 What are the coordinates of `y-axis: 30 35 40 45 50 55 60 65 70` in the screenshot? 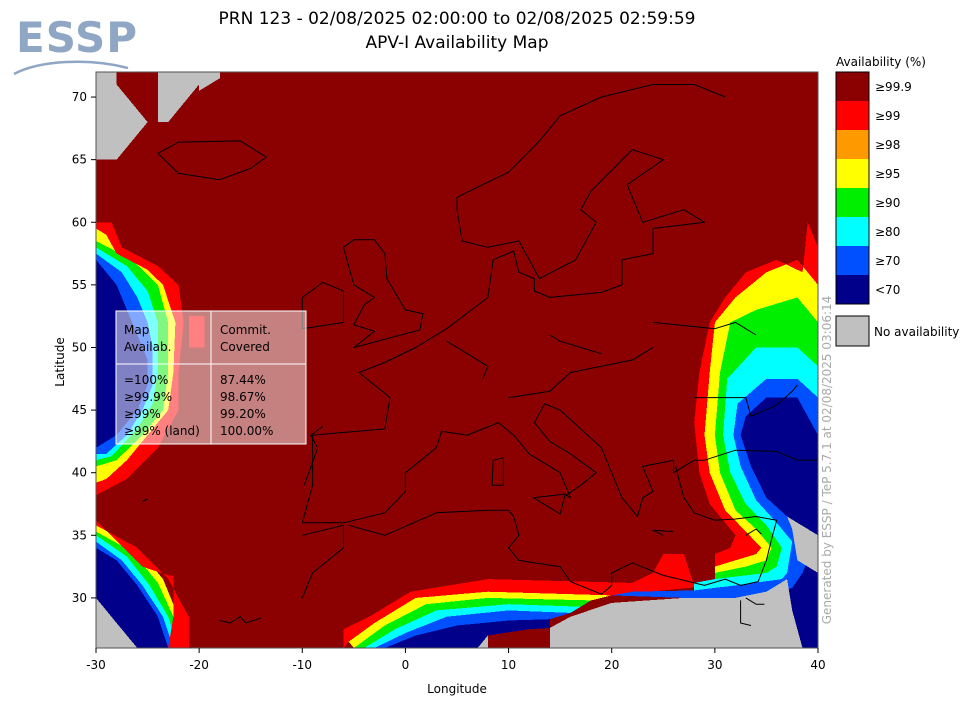 It's located at (84, 347).